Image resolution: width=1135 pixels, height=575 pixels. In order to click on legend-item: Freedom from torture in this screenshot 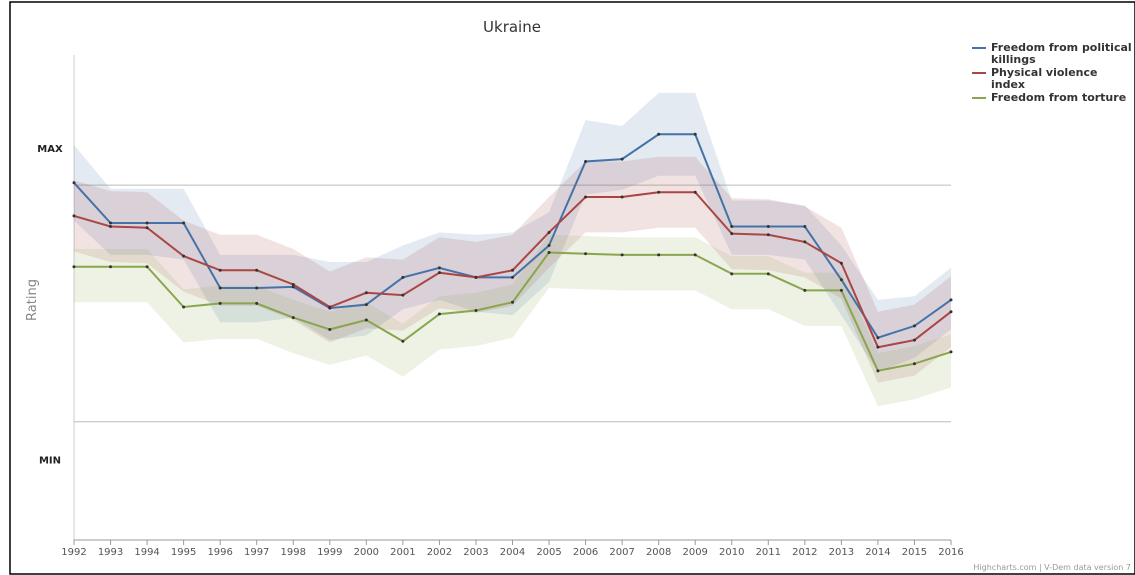, I will do `click(1052, 98)`.